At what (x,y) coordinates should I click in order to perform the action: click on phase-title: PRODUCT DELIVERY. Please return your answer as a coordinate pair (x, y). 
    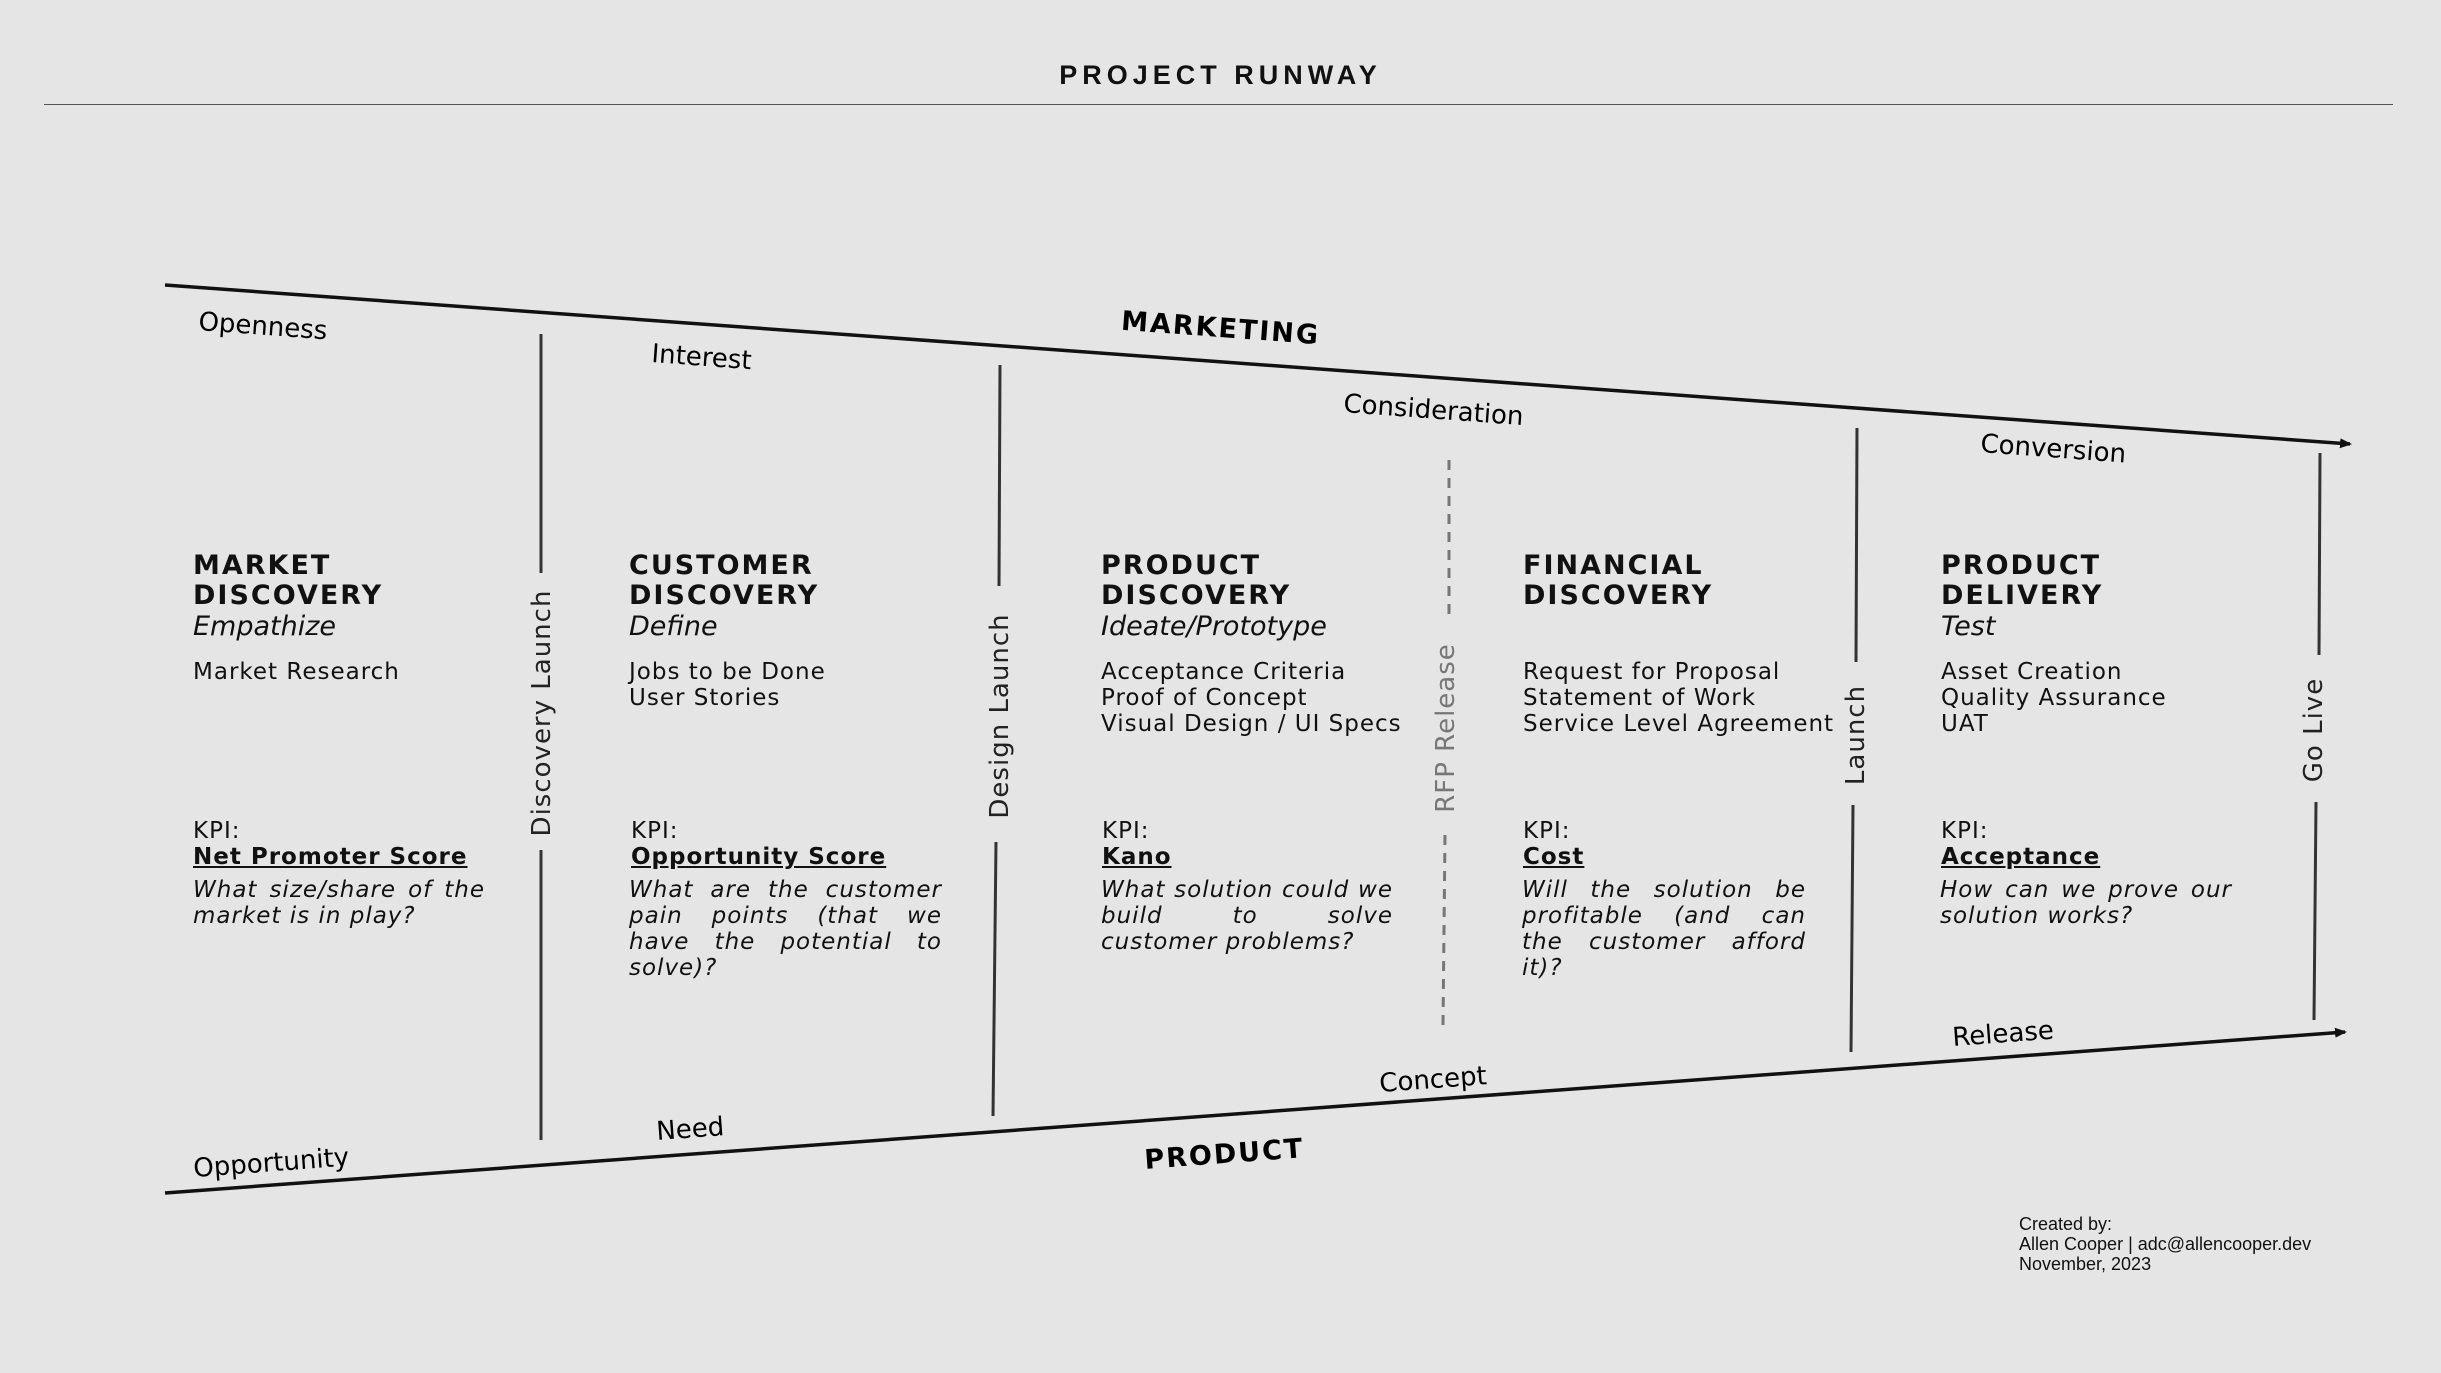
    Looking at the image, I should click on (2022, 581).